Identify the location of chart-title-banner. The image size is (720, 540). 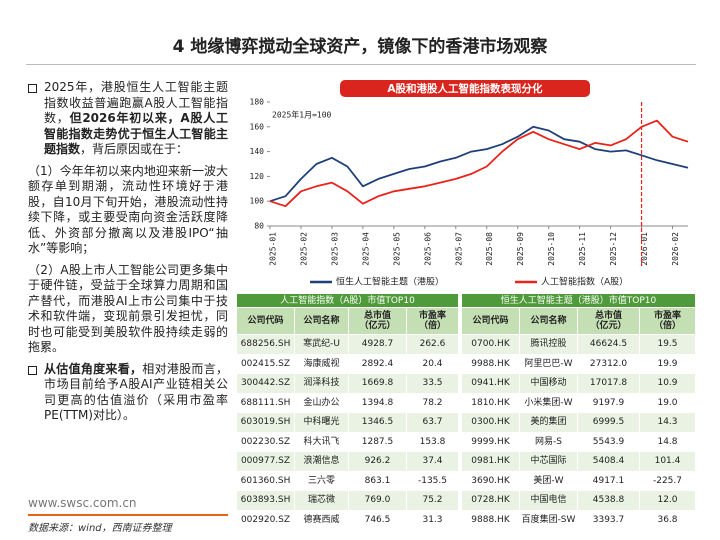
(465, 88).